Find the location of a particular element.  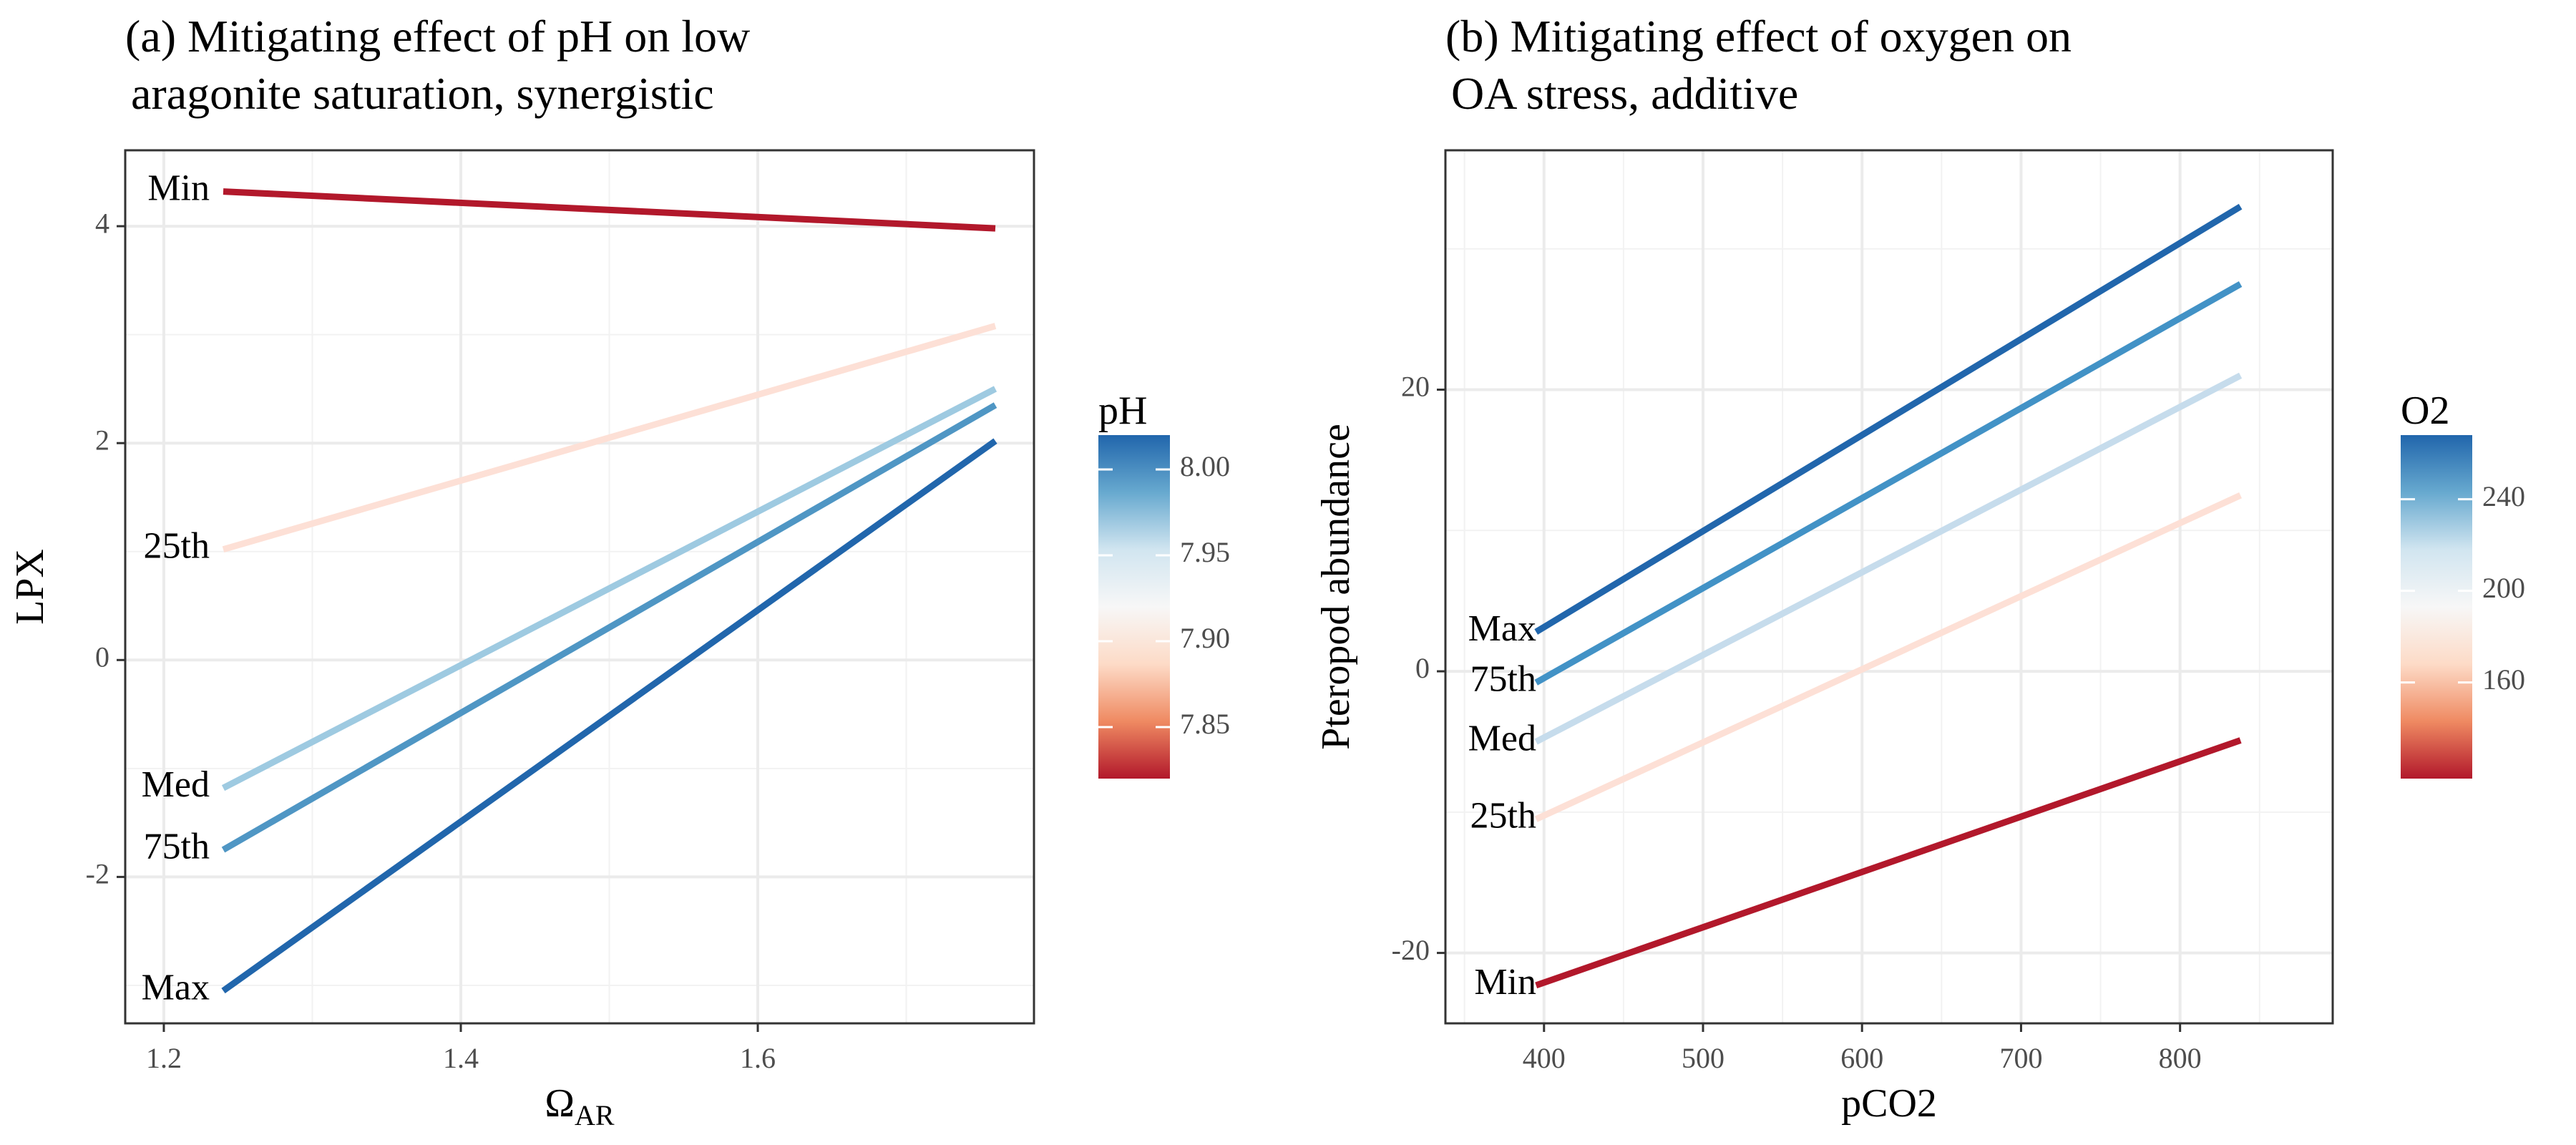

series-labels: Min 25th Med 75th Max is located at coordinates (176, 588).